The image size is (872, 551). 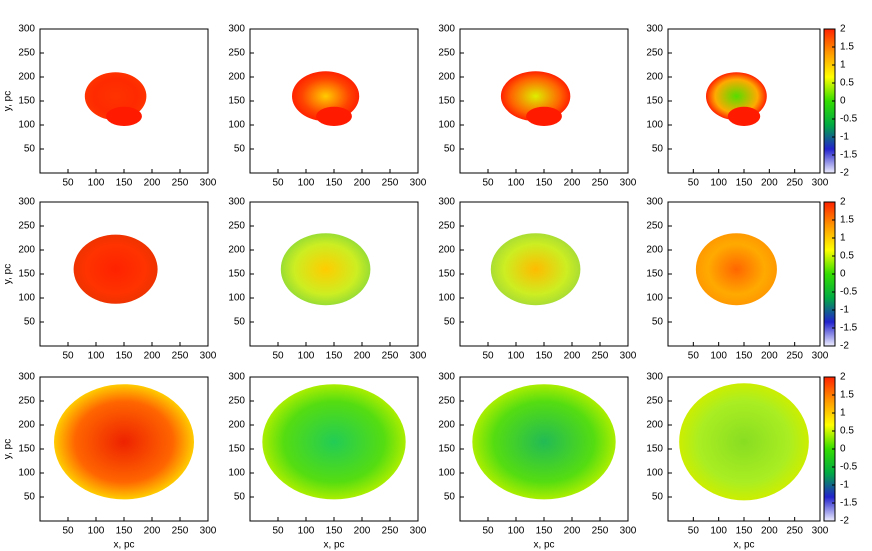 I want to click on colorbar-tick-label: 2, so click(x=843, y=29).